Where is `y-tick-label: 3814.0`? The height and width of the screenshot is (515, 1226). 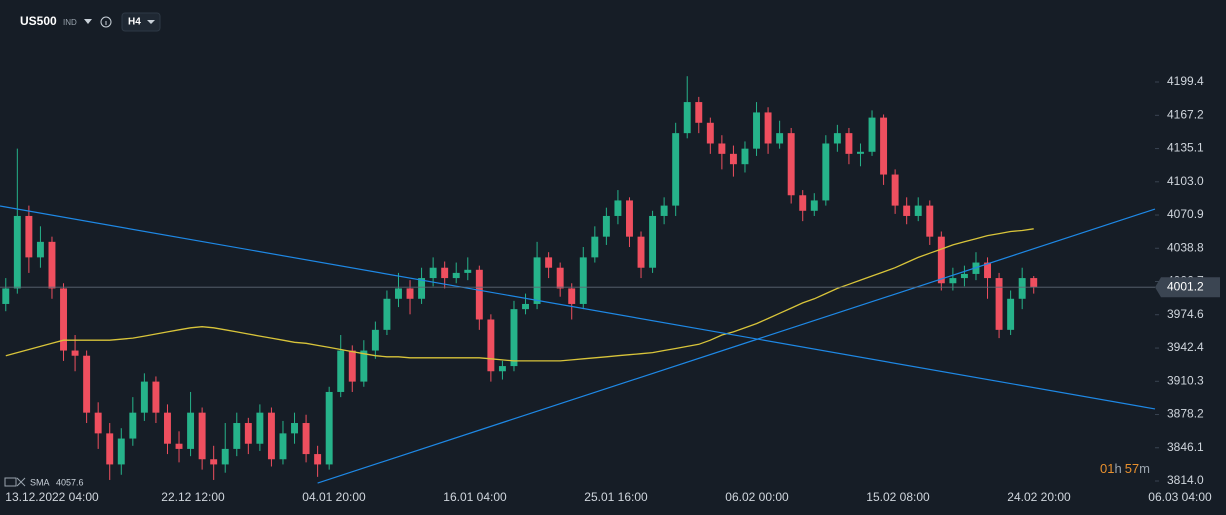 y-tick-label: 3814.0 is located at coordinates (1185, 480).